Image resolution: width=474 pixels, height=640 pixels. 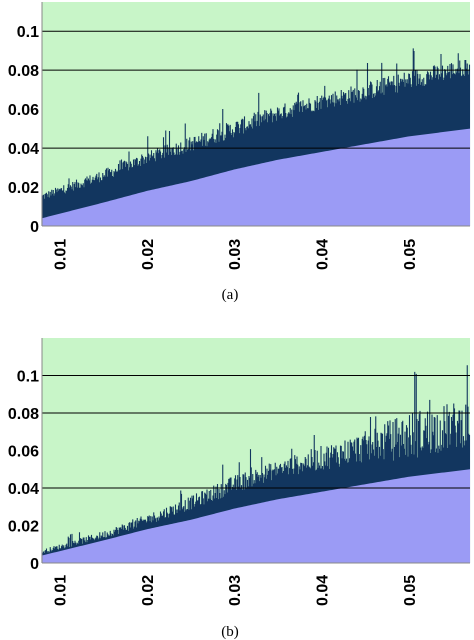 What do you see at coordinates (230, 632) in the screenshot?
I see `caption-b: (b)` at bounding box center [230, 632].